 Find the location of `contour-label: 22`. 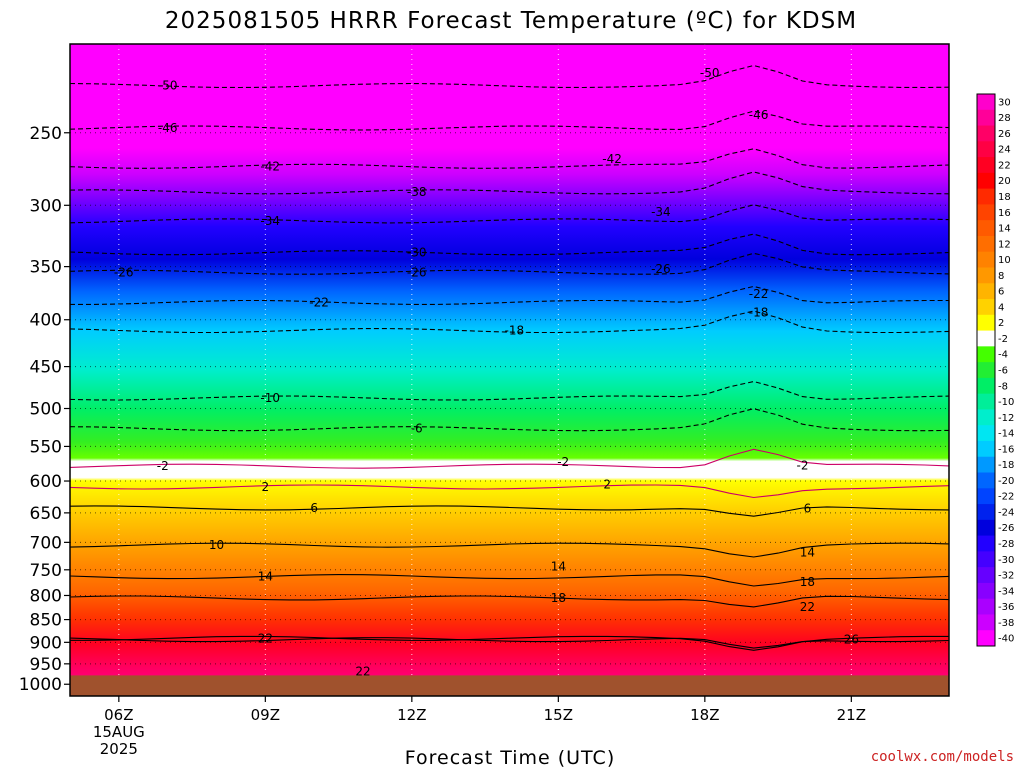

contour-label: 22 is located at coordinates (807, 607).